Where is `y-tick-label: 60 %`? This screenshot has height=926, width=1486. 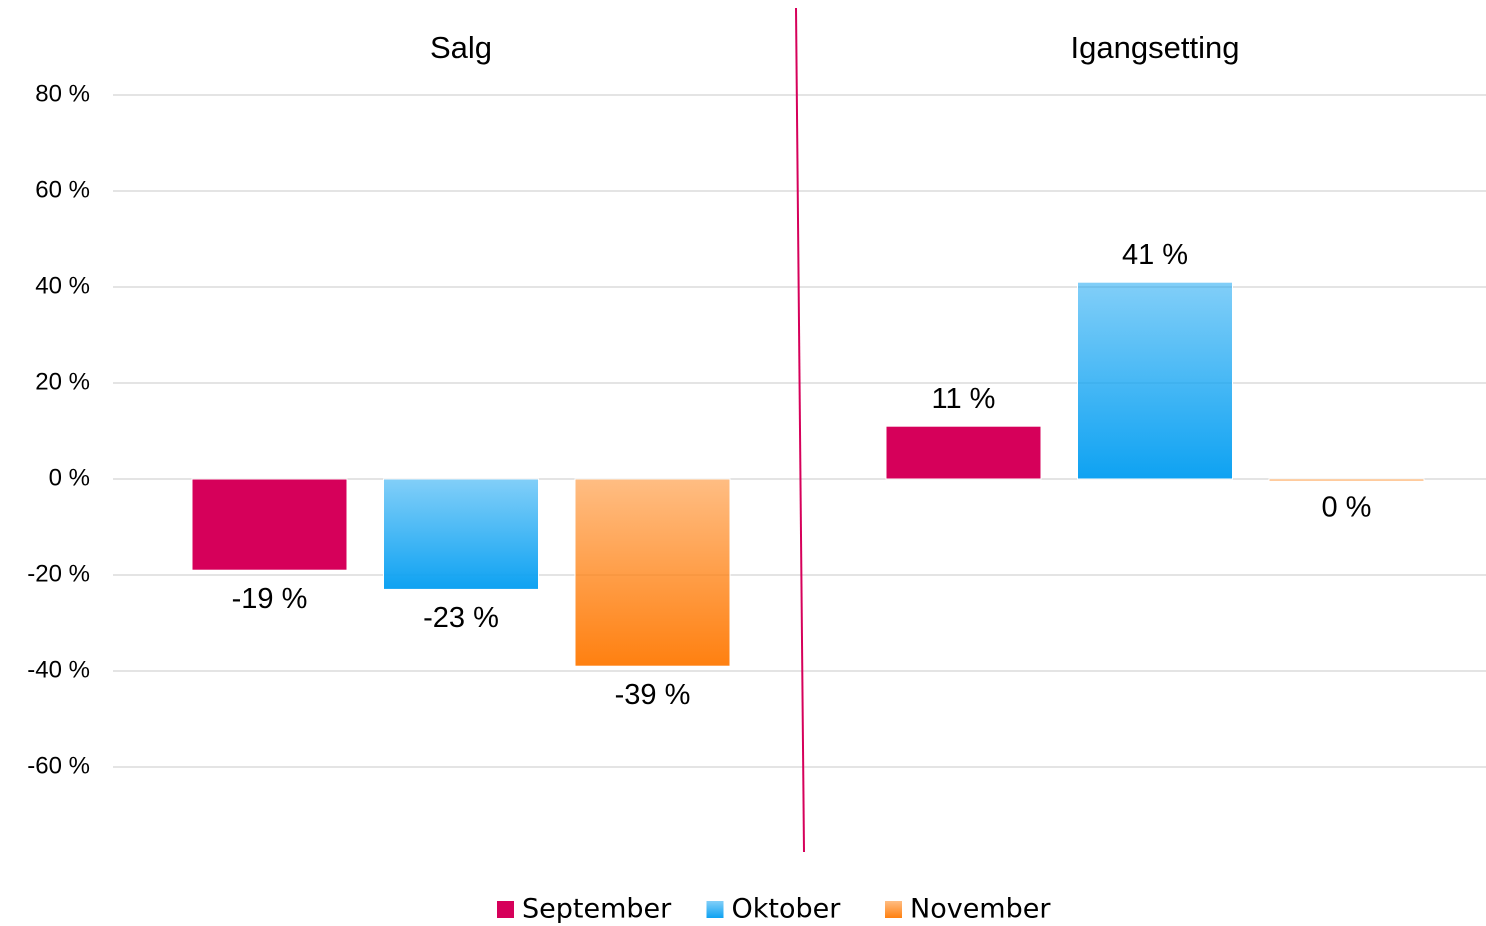 y-tick-label: 60 % is located at coordinates (62, 189).